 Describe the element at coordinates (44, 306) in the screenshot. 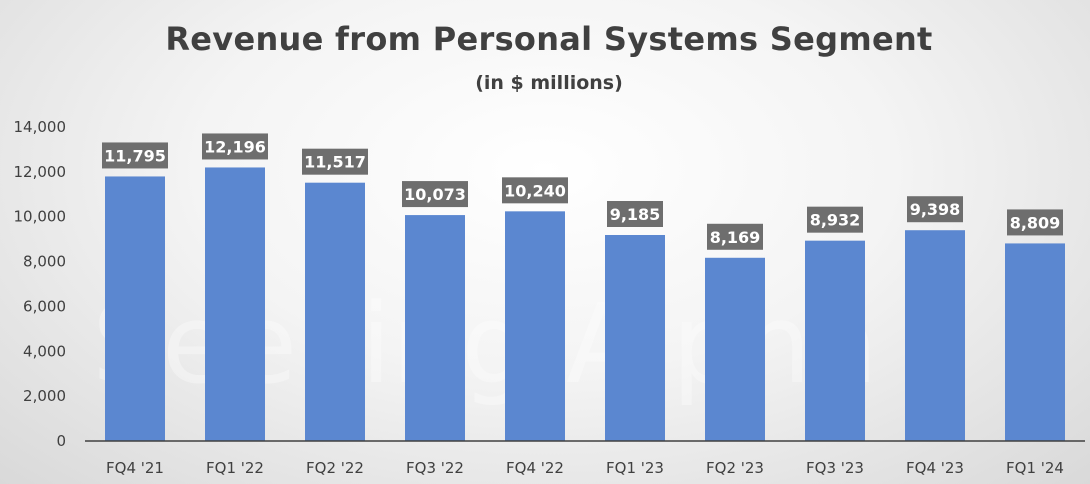

I see `y-tick-label: 6,000` at that location.